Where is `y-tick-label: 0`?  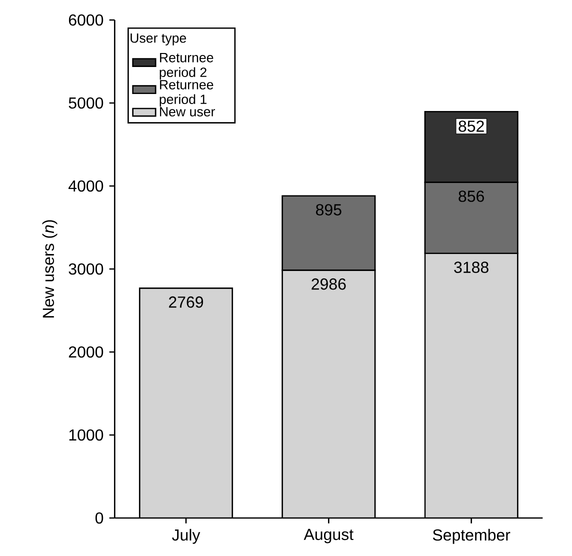 y-tick-label: 0 is located at coordinates (99, 518).